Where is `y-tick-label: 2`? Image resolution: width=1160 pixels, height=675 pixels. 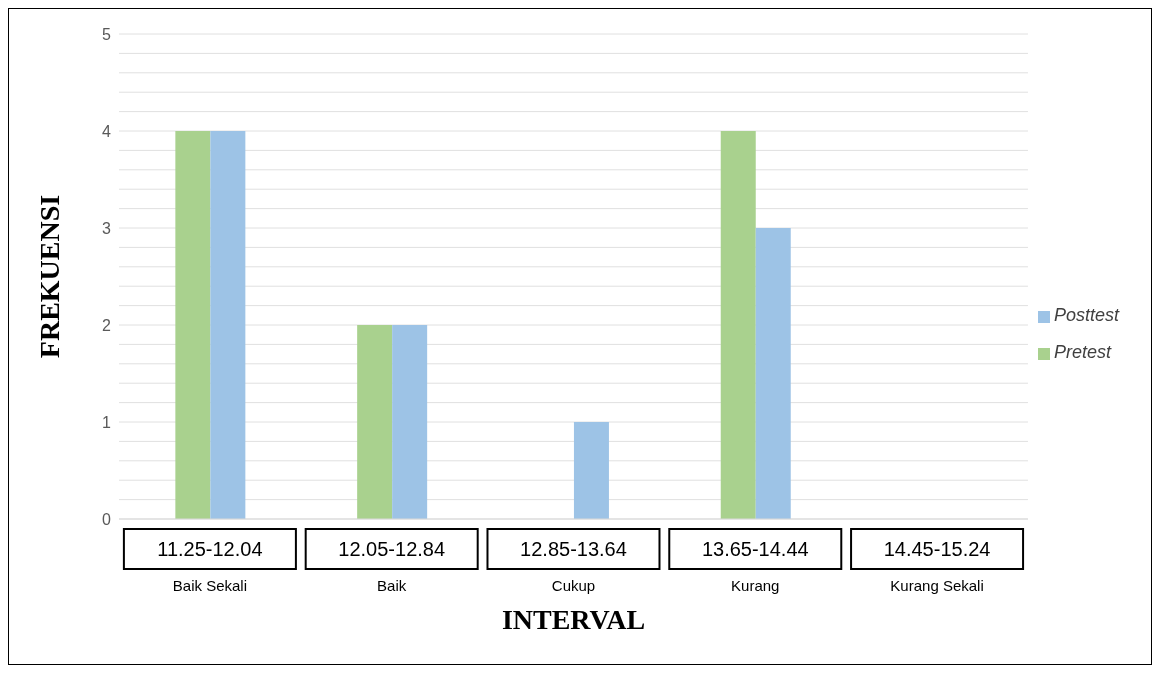
y-tick-label: 2 is located at coordinates (107, 325).